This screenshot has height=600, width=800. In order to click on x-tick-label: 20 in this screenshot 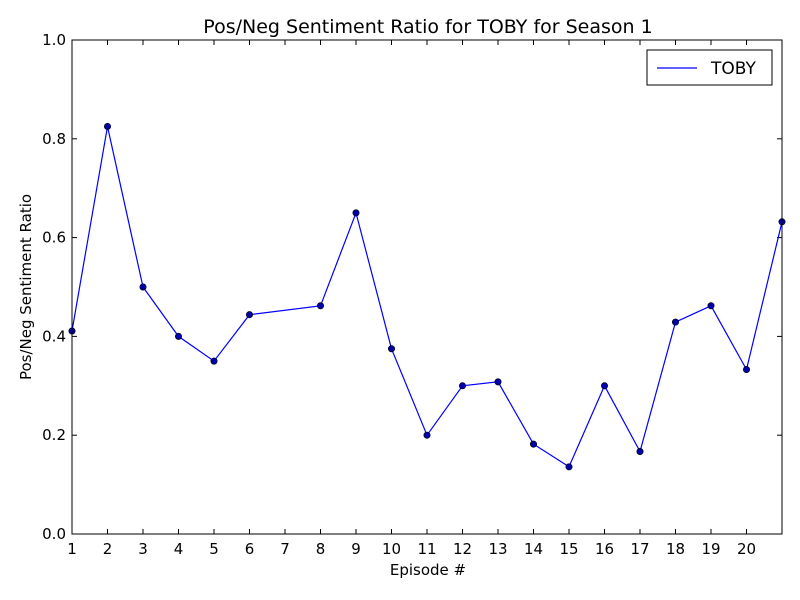, I will do `click(746, 549)`.